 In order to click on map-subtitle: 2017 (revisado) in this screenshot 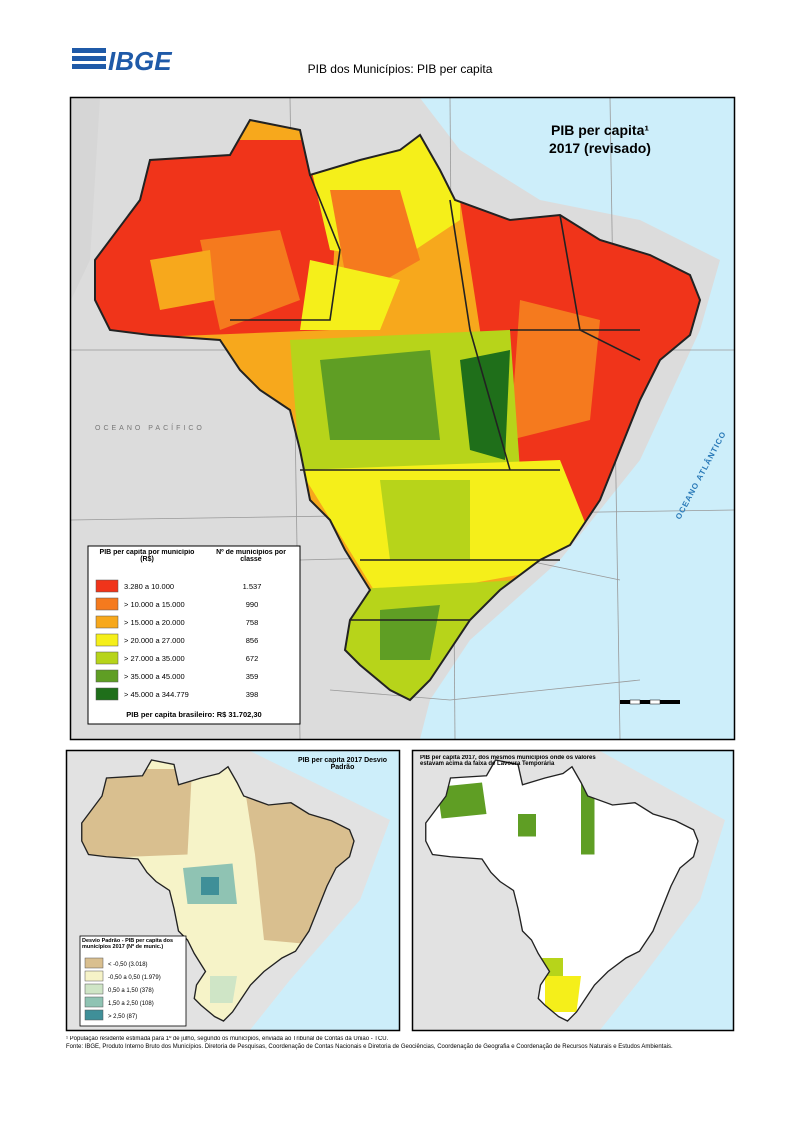, I will do `click(600, 148)`.